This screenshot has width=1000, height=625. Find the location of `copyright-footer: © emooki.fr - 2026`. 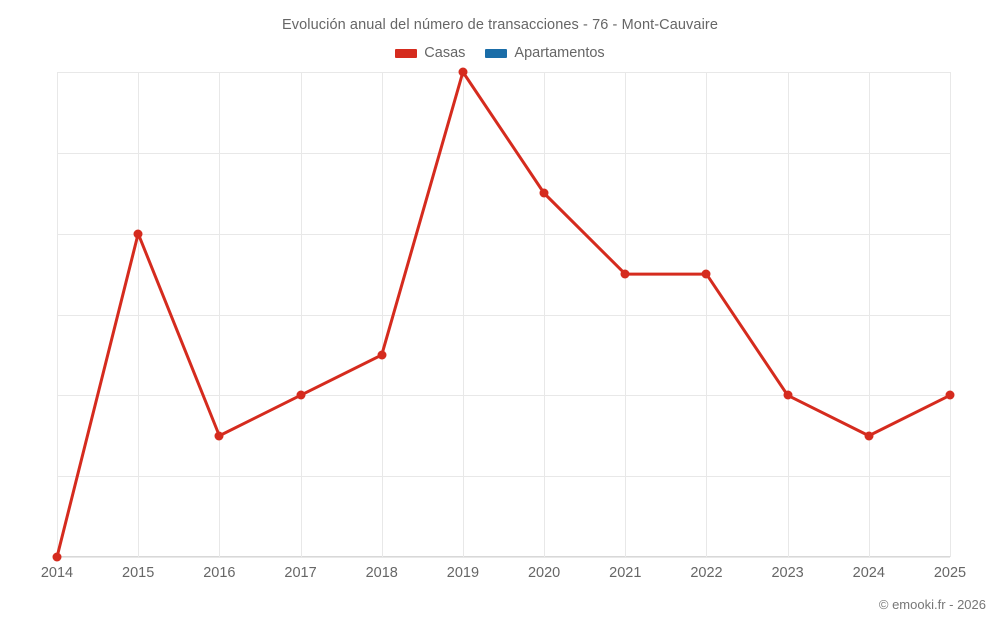

copyright-footer: © emooki.fr - 2026 is located at coordinates (932, 604).